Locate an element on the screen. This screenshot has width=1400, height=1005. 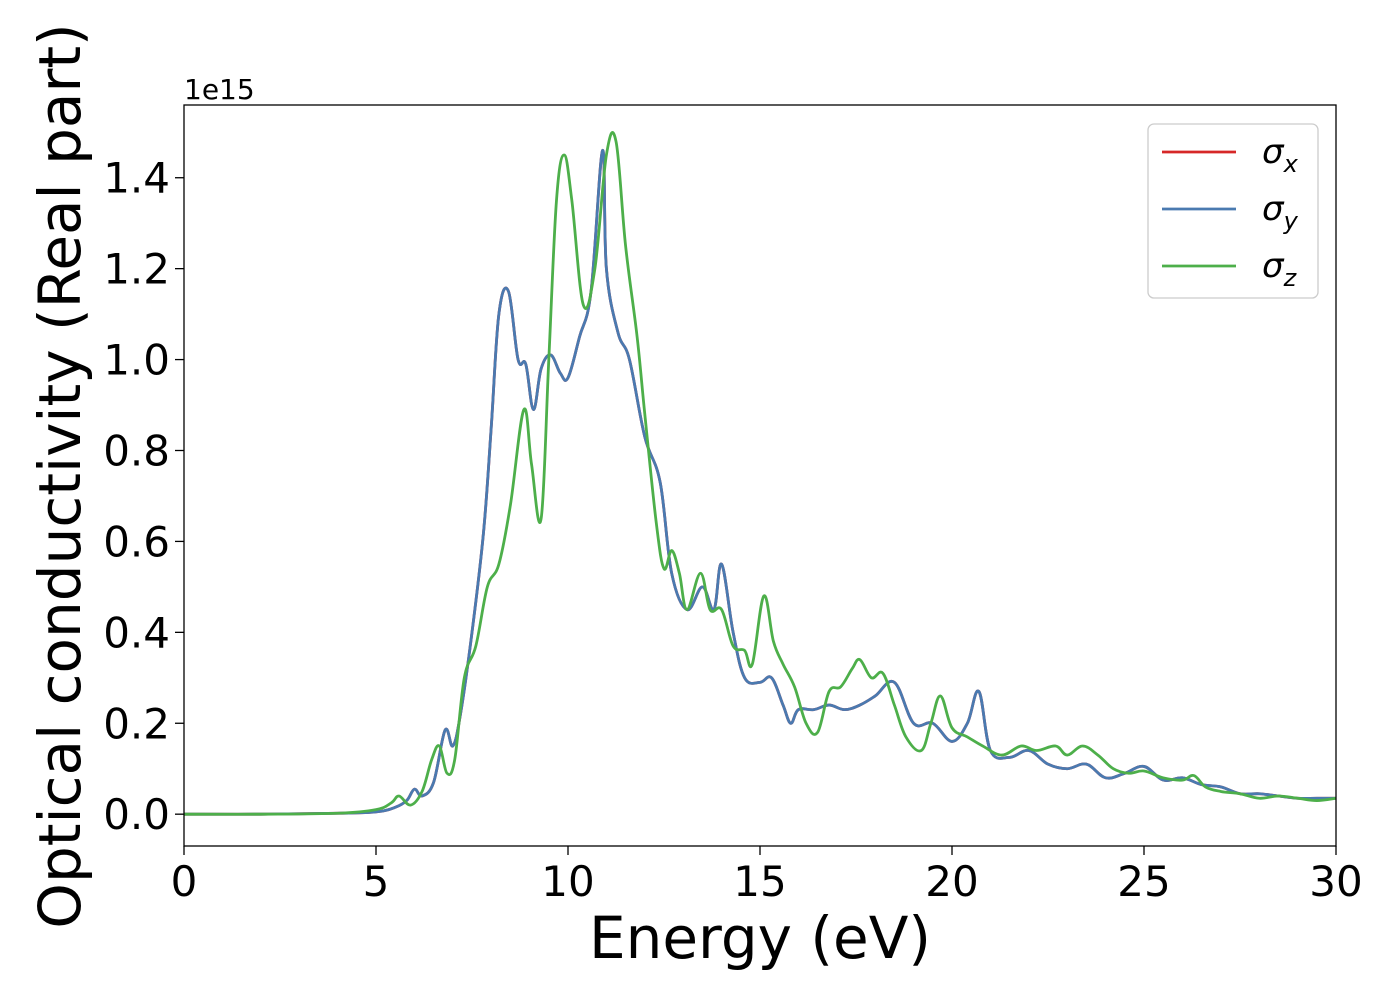
legend-label-y: σy is located at coordinates (1280, 212).